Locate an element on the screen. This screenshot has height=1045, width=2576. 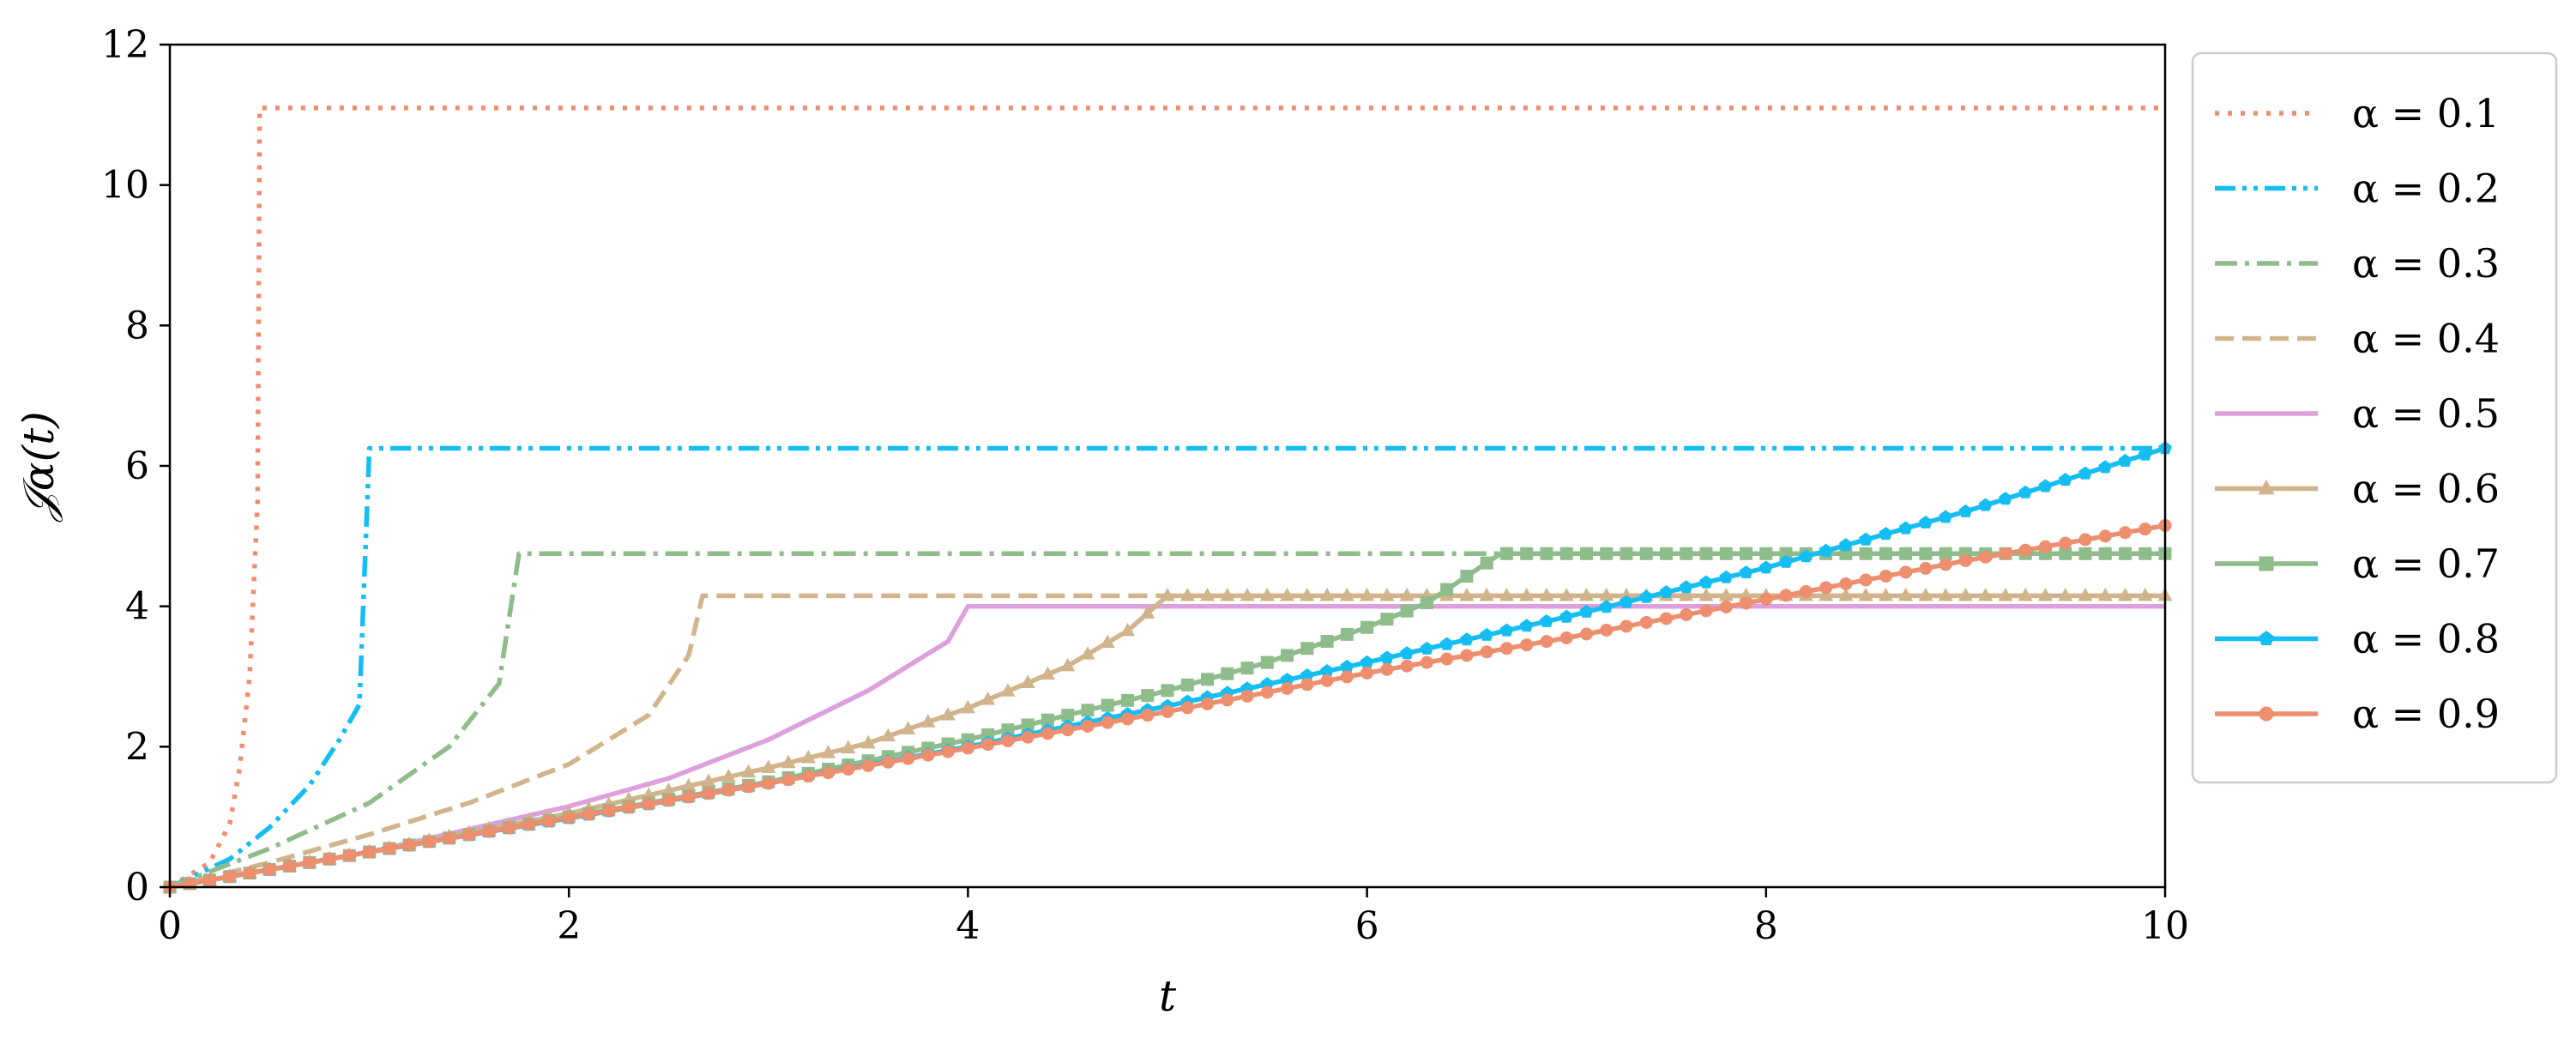
y-axis-title: 𝒥α(t) is located at coordinates (38, 466).